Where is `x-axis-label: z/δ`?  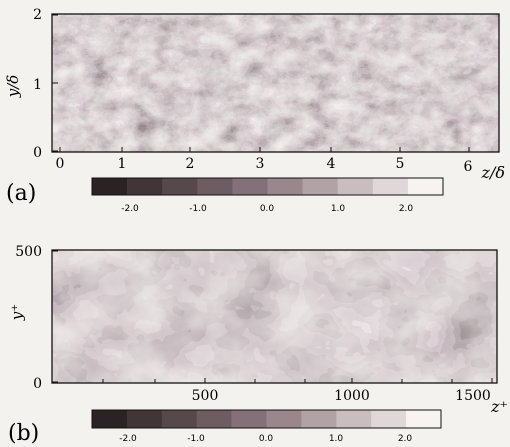
x-axis-label: z/δ is located at coordinates (493, 172).